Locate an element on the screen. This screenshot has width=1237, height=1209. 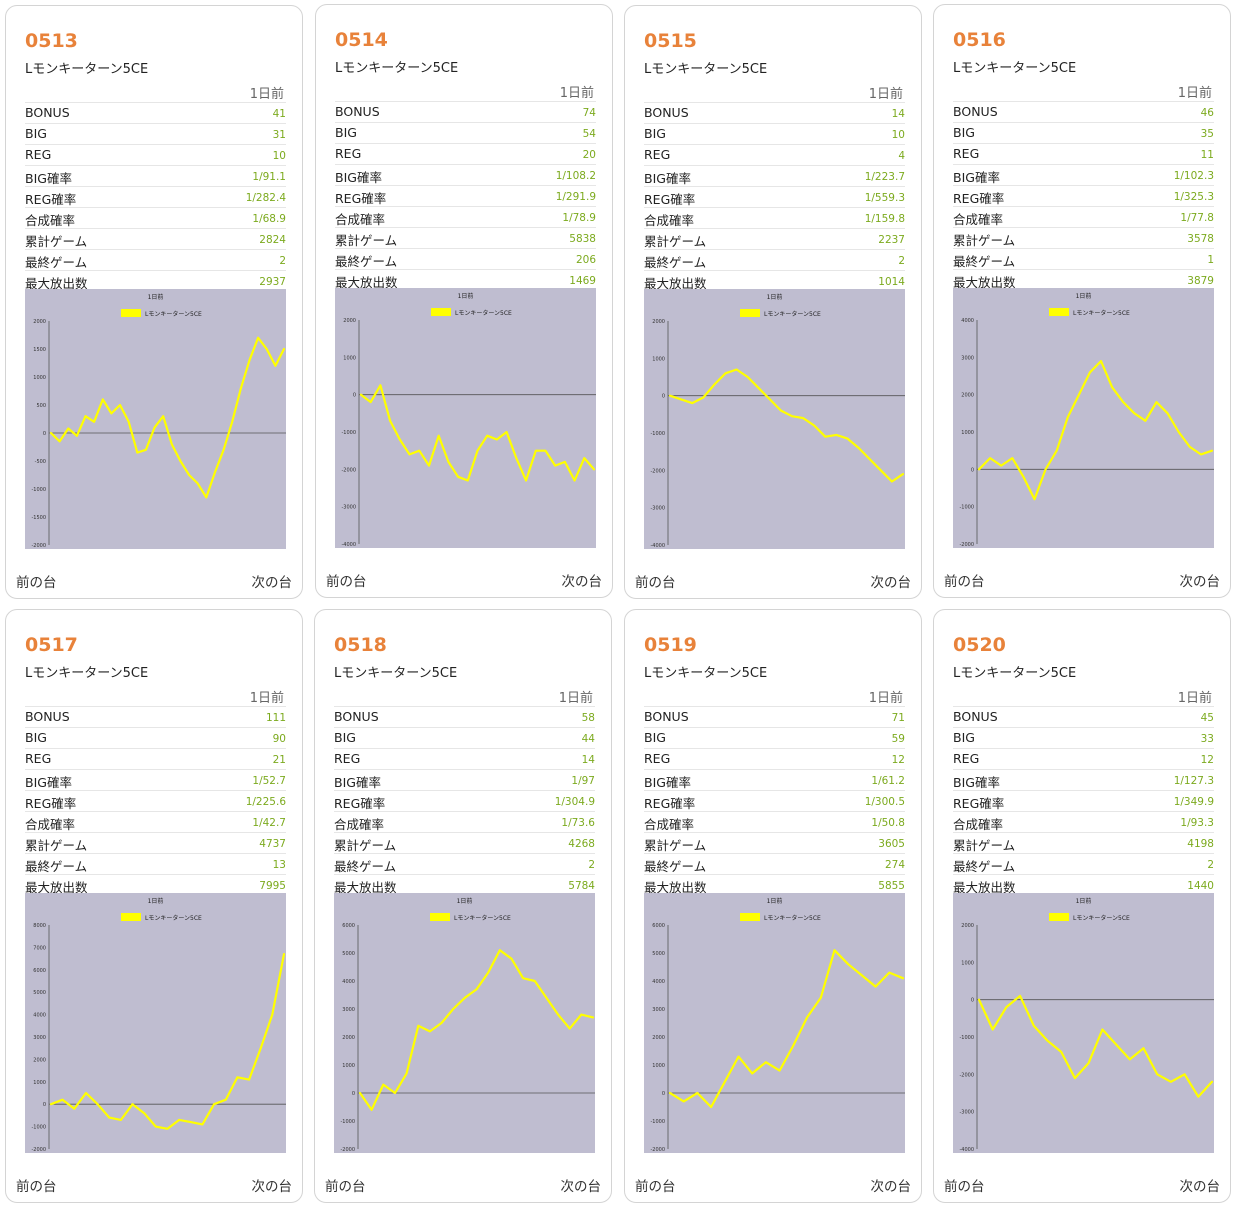
y-tick-label: 0 is located at coordinates (663, 397).